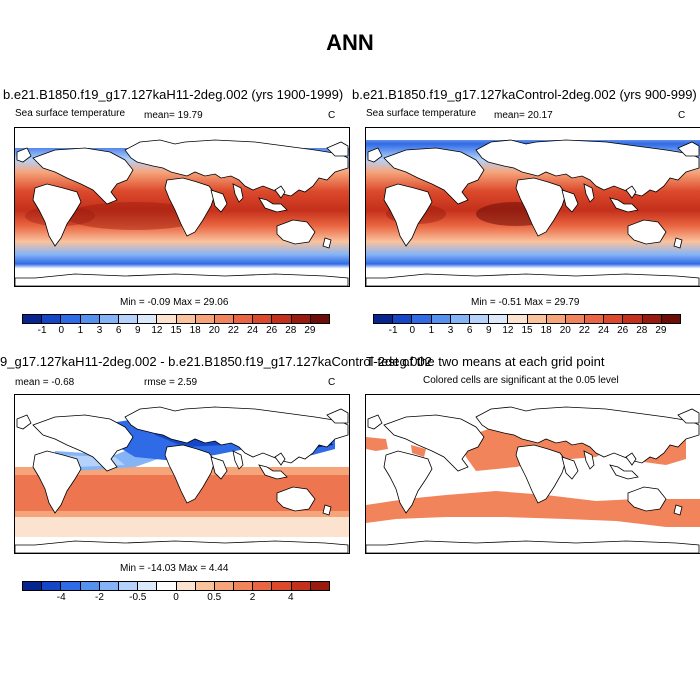  I want to click on panel-tr-units: C, so click(682, 115).